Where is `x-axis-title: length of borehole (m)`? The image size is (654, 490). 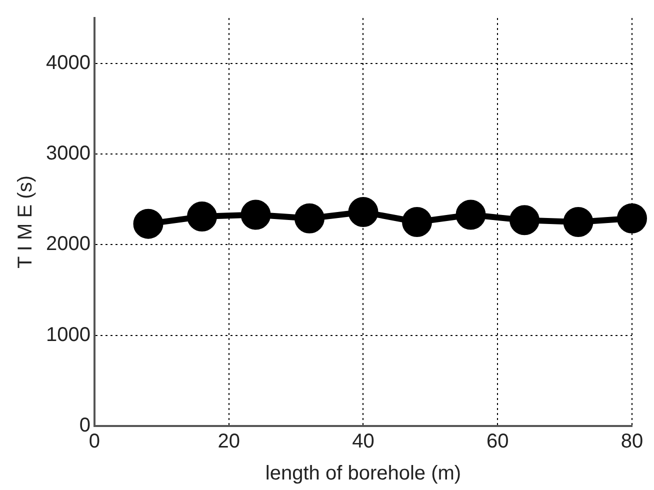
x-axis-title: length of borehole (m) is located at coordinates (363, 473).